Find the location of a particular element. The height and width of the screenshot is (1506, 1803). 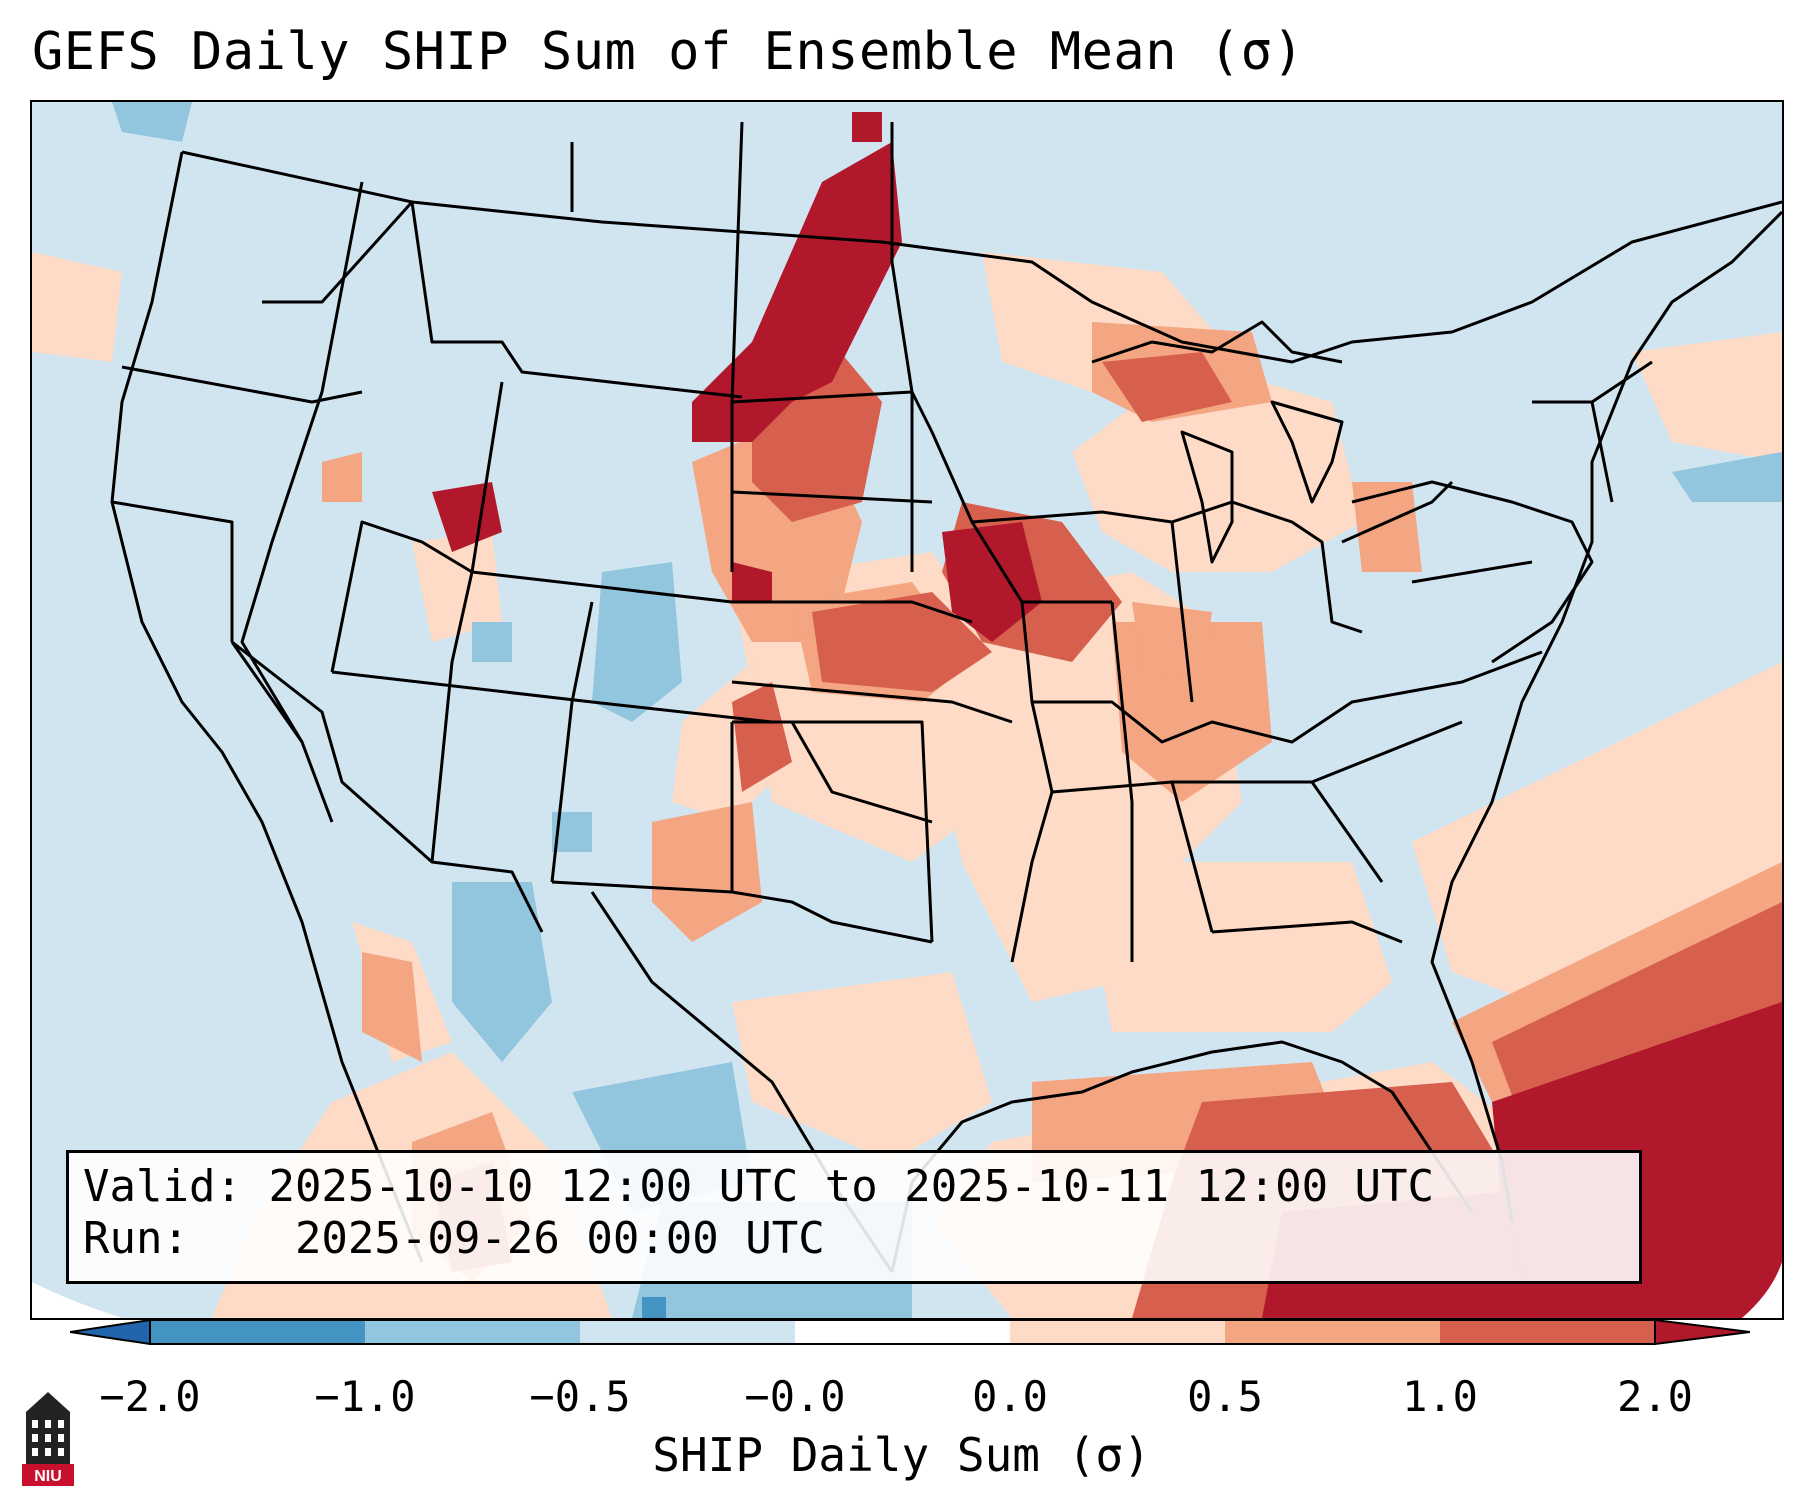

colorbar-tick: 1.0 is located at coordinates (1440, 1396).